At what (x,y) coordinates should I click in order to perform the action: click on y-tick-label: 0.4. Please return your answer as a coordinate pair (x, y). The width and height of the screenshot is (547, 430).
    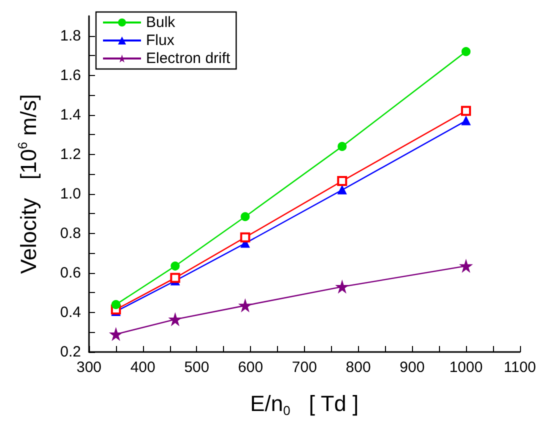
    Looking at the image, I should click on (70, 312).